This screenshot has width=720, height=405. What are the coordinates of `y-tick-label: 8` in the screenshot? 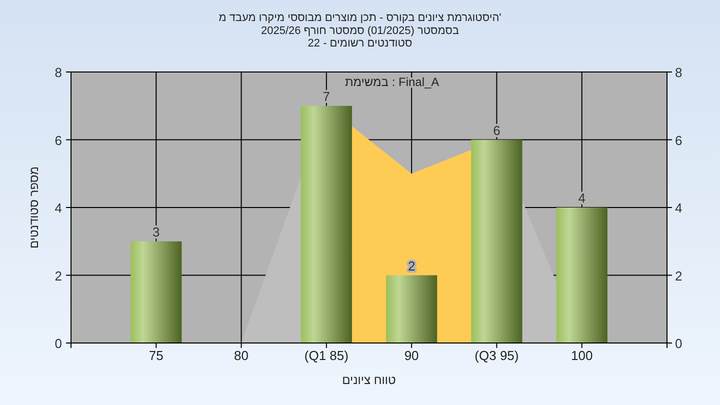 It's located at (58, 72).